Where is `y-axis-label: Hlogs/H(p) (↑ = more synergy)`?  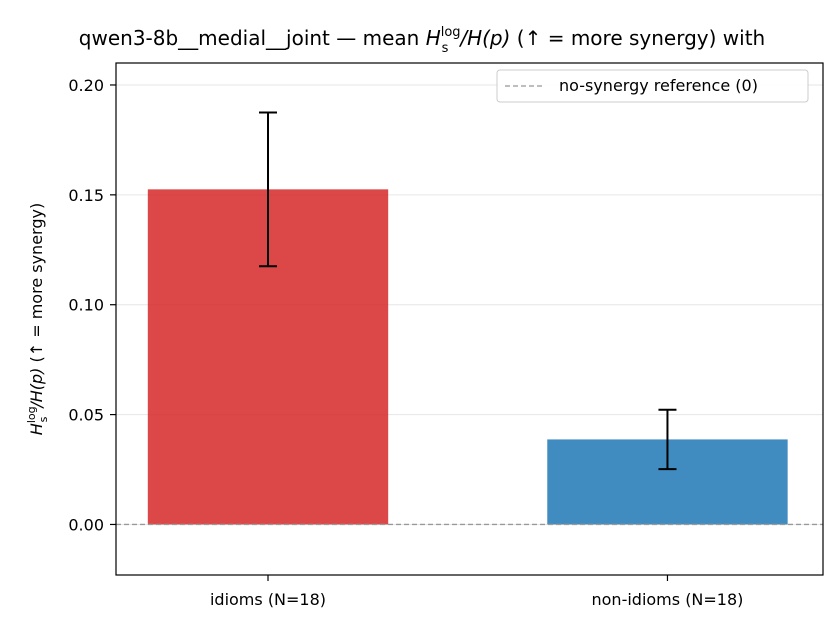 y-axis-label: Hlogs/H(p) (↑ = more synergy) is located at coordinates (37, 319).